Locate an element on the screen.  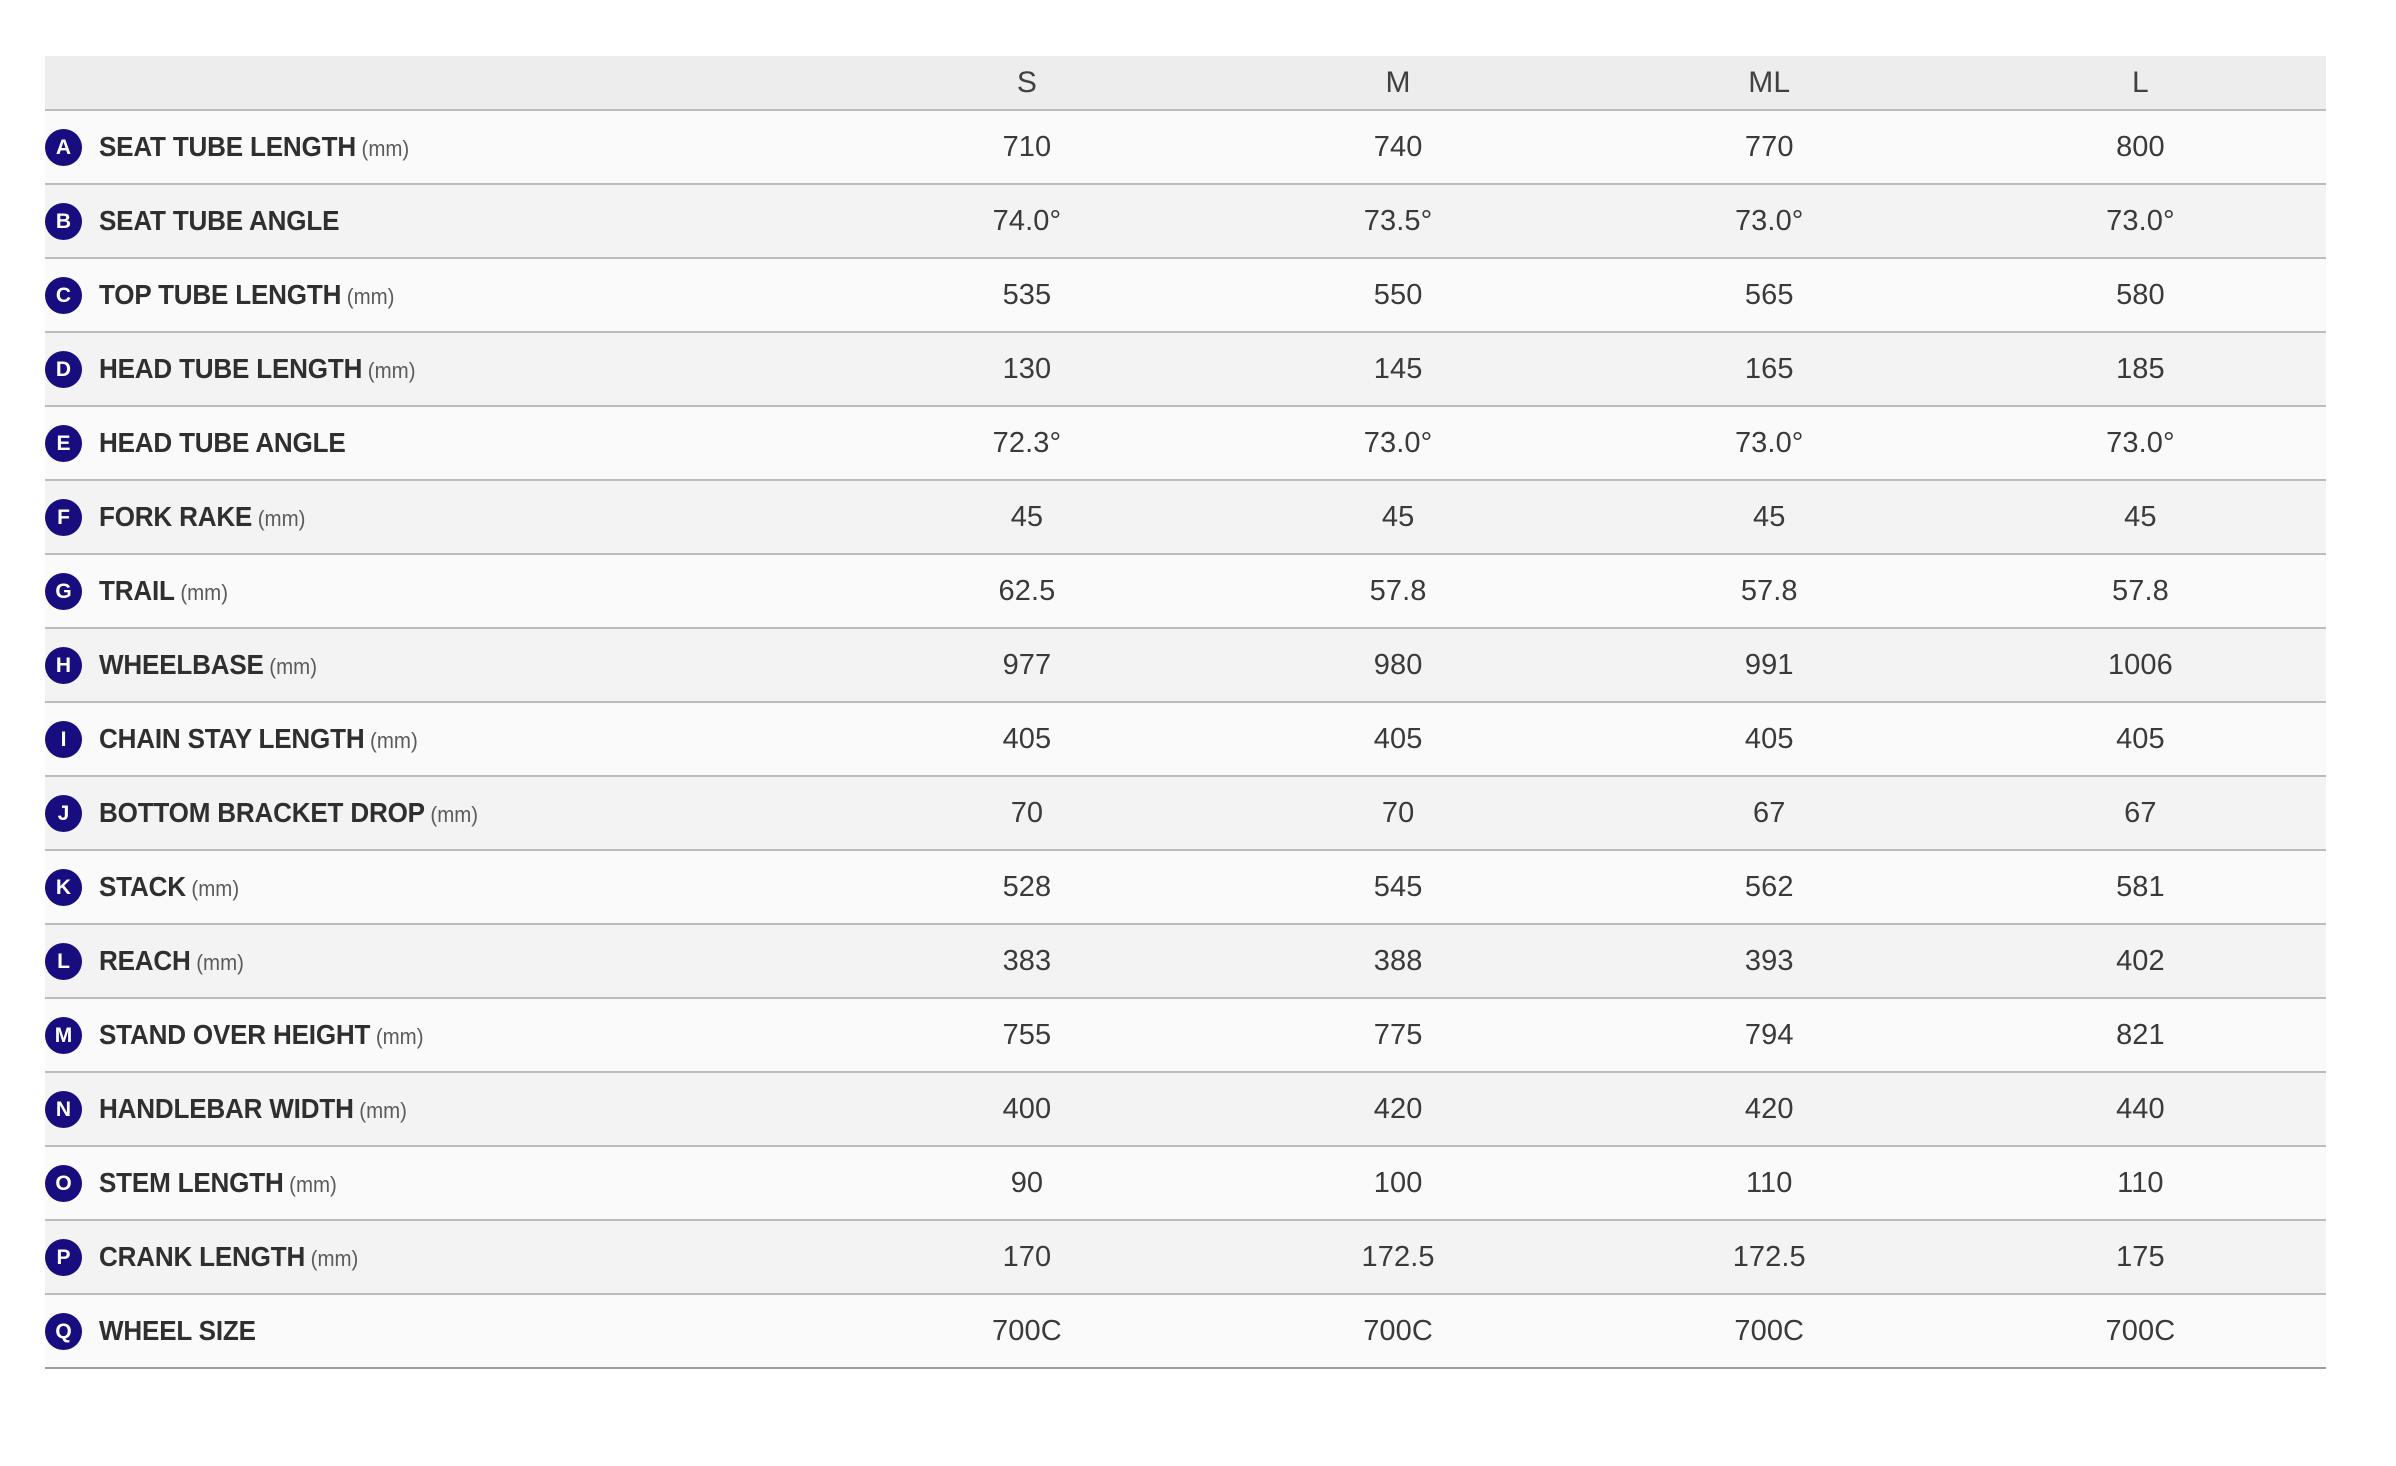
row-value-m: 145 is located at coordinates (1398, 369).